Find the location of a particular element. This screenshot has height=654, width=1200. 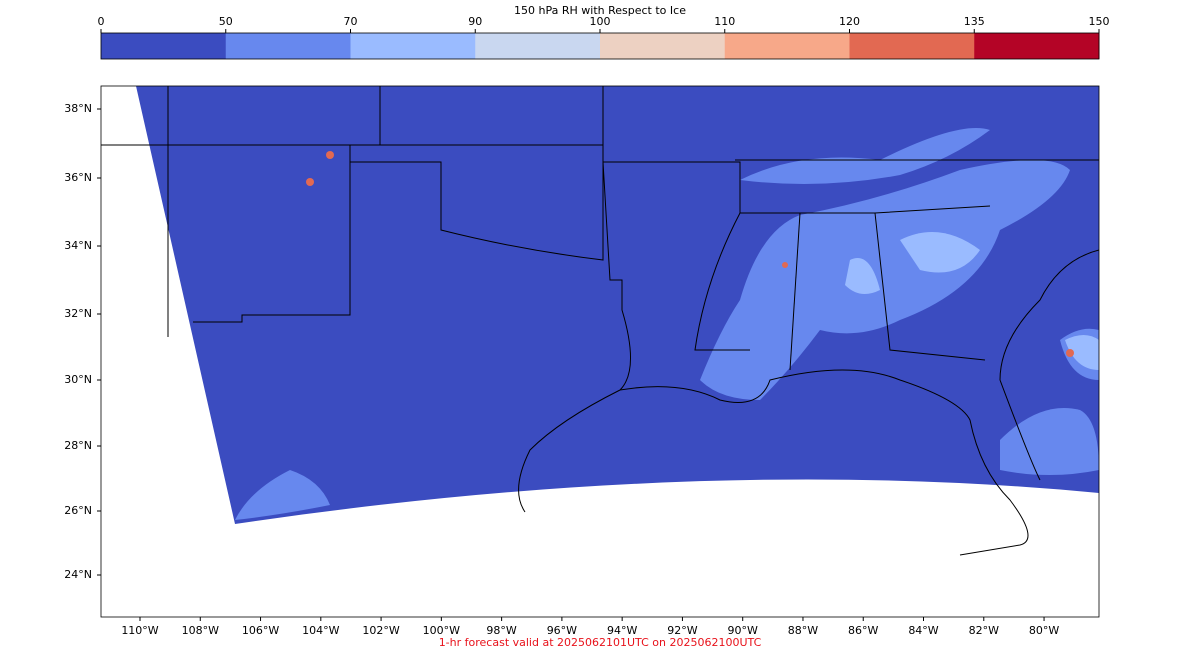

lat-label: 38°N is located at coordinates (78, 108).